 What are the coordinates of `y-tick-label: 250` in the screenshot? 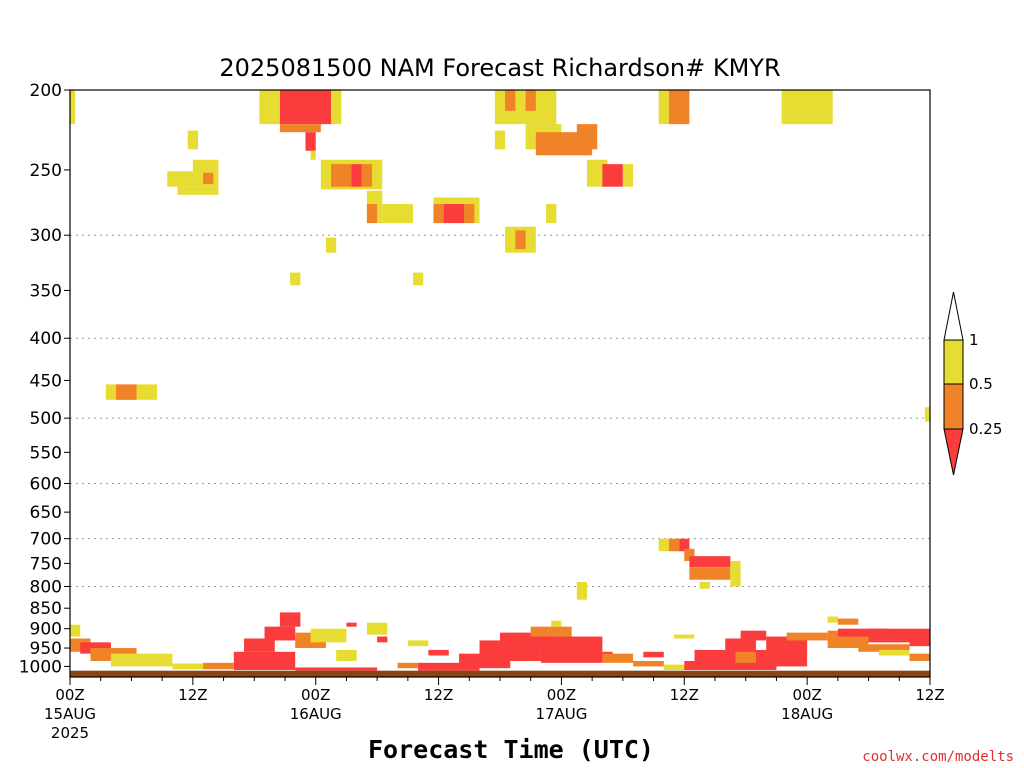 It's located at (46, 171).